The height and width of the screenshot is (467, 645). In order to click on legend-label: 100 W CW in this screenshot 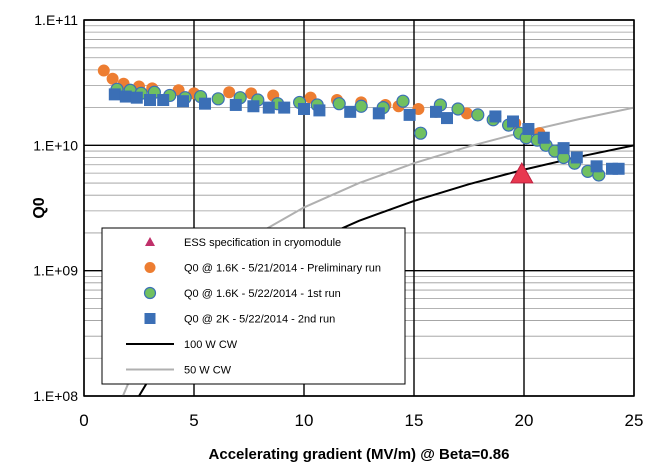, I will do `click(211, 345)`.